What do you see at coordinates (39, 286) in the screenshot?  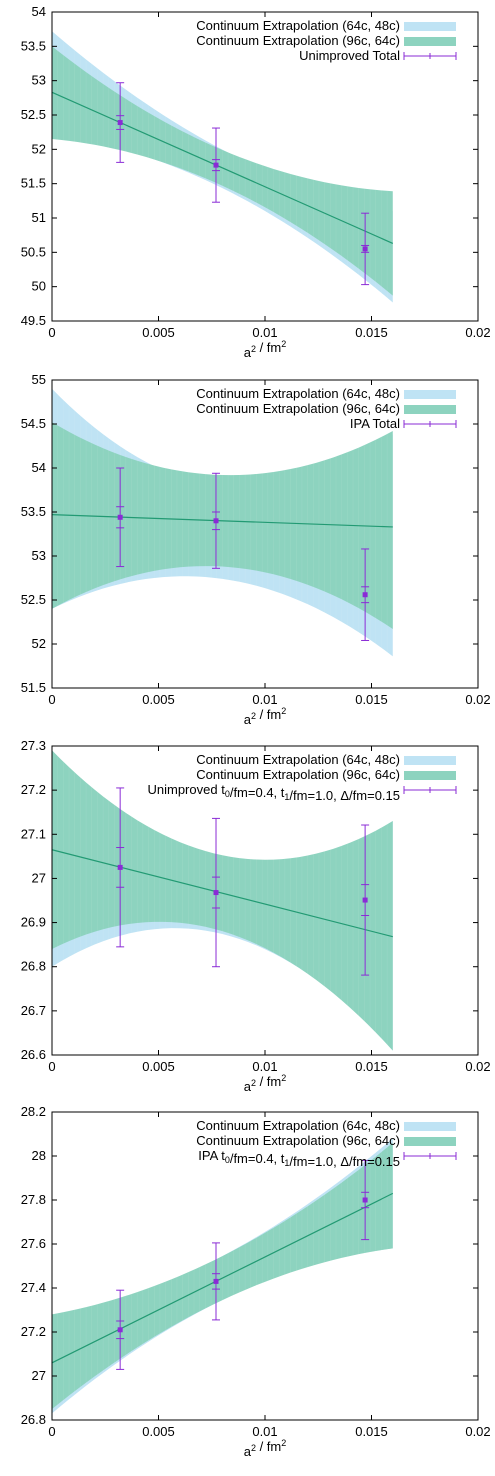 I see `y-tick-label: 50` at bounding box center [39, 286].